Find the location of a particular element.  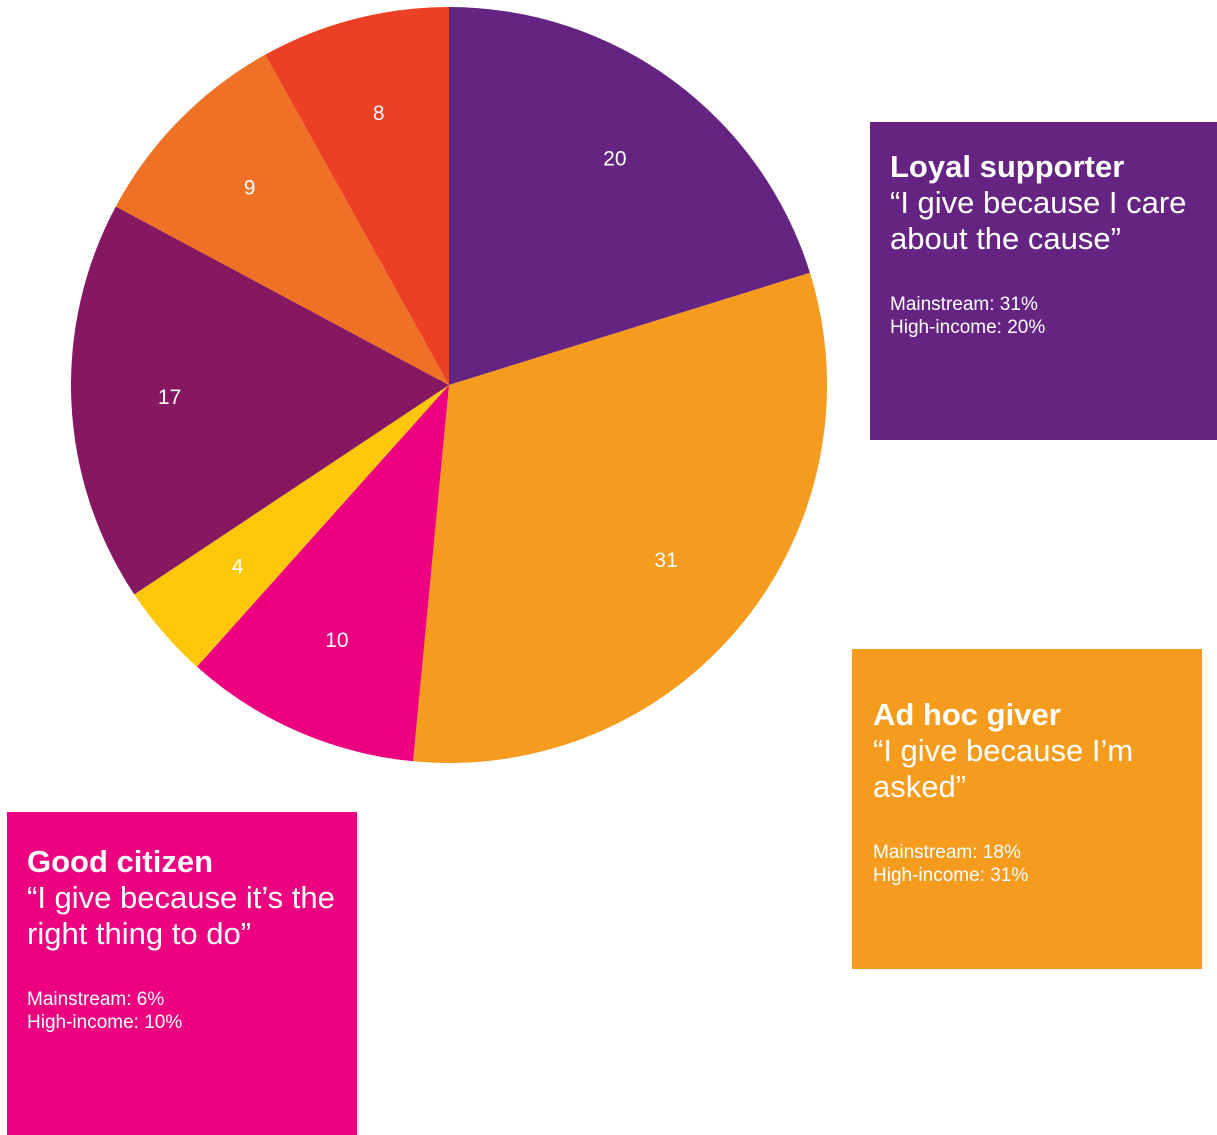

high-income-stat: High-income: 10% is located at coordinates (105, 1022).